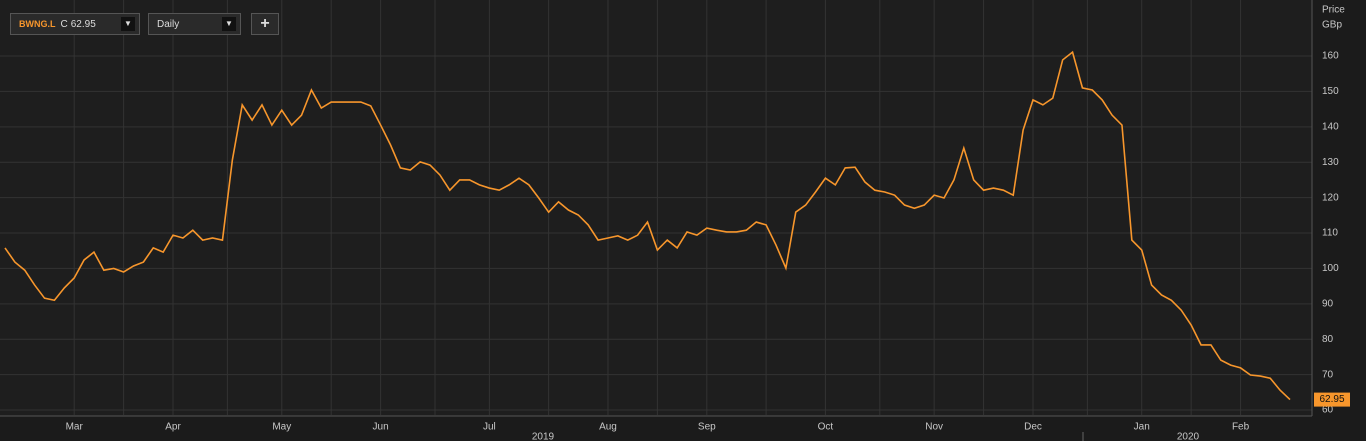 The height and width of the screenshot is (441, 1366). What do you see at coordinates (1330, 162) in the screenshot?
I see `y-tick-label: 130` at bounding box center [1330, 162].